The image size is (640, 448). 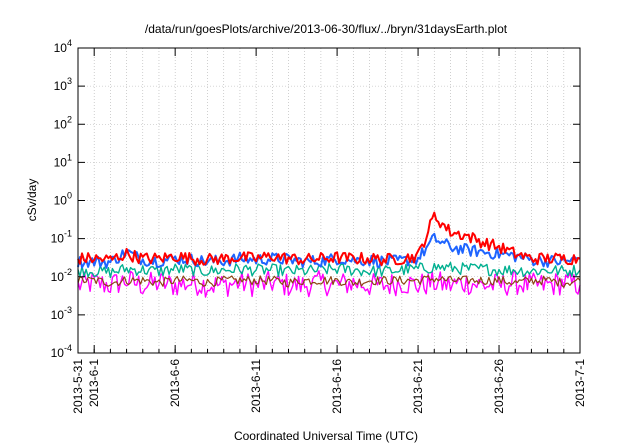 I want to click on y-tick-label: 10⁻³, so click(x=61, y=313).